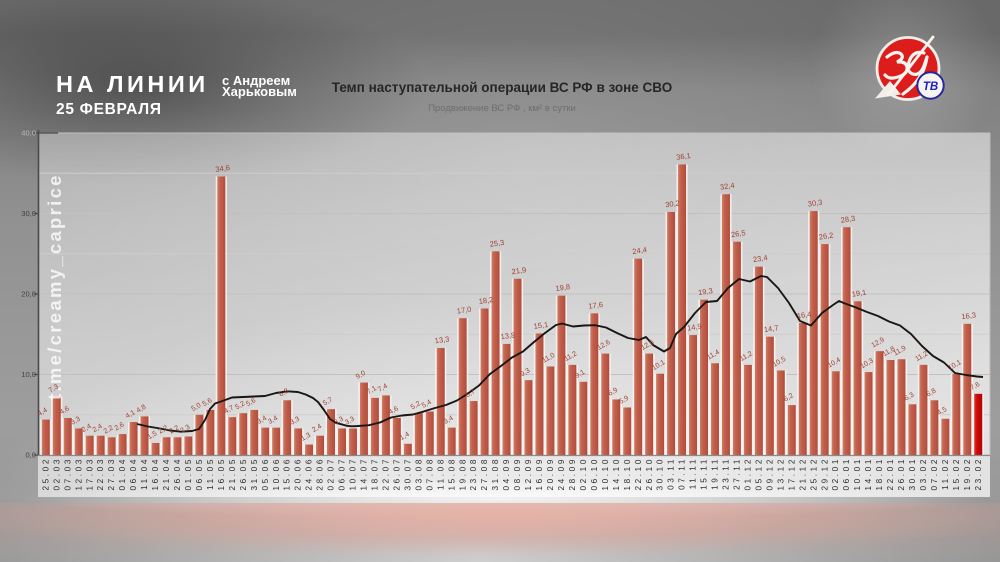 This screenshot has height=562, width=1000. What do you see at coordinates (759, 474) in the screenshot?
I see `svg-text: 05.12` at bounding box center [759, 474].